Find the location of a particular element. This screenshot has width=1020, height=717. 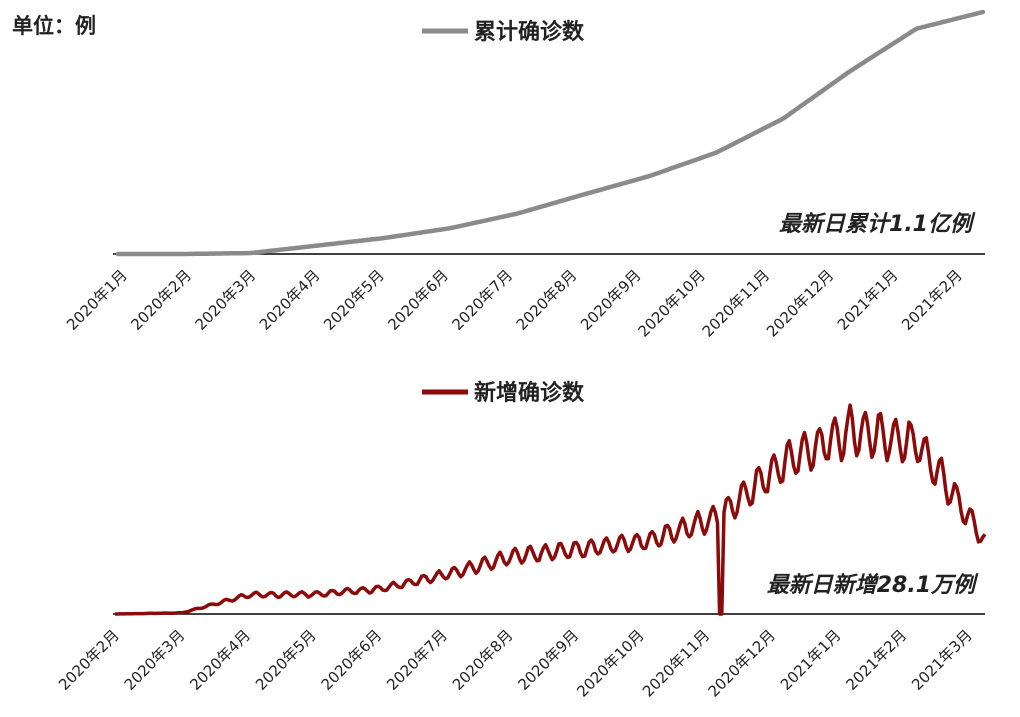

x-tick-label: 2020年1月 is located at coordinates (97, 300).